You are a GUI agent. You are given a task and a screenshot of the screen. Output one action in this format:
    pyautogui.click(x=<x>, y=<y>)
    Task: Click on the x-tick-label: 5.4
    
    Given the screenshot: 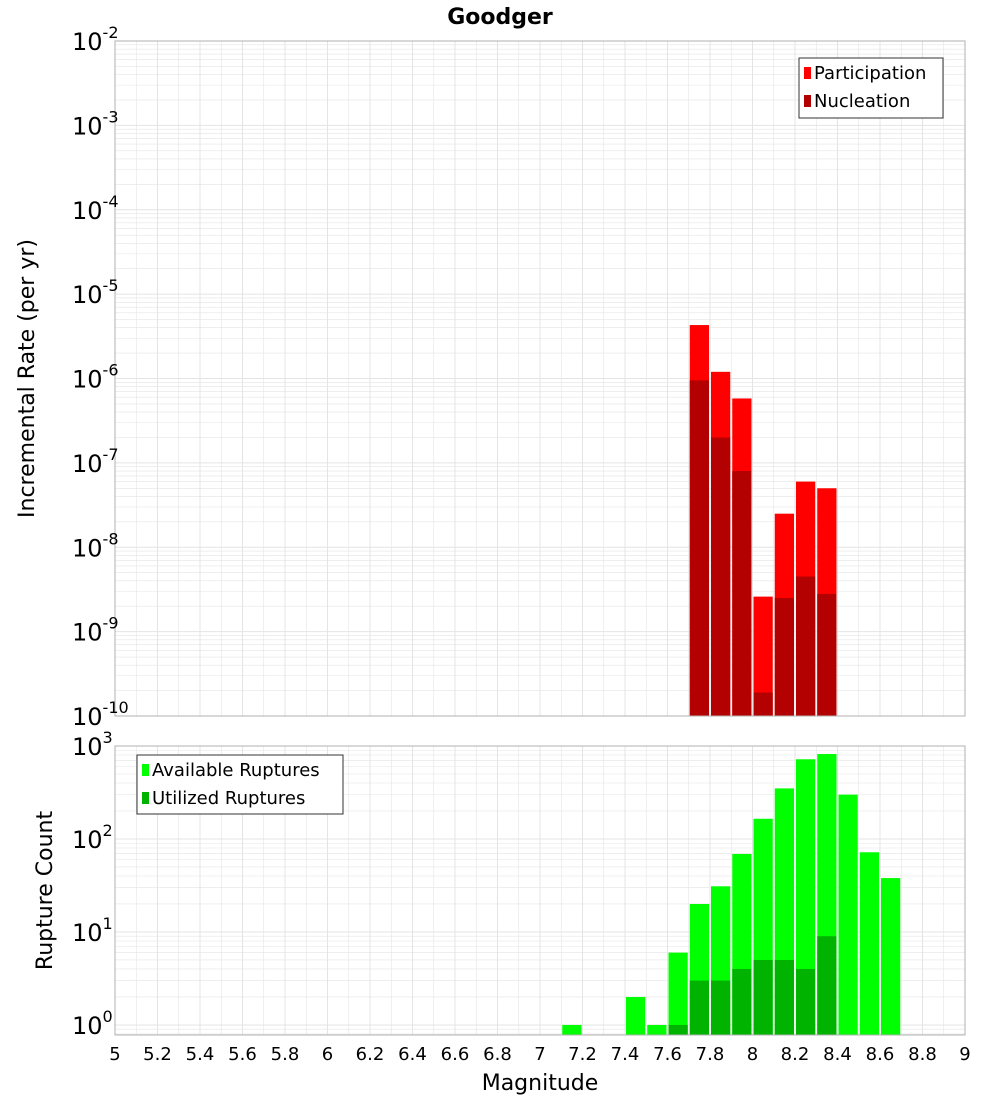 What is the action you would take?
    pyautogui.click(x=200, y=1054)
    